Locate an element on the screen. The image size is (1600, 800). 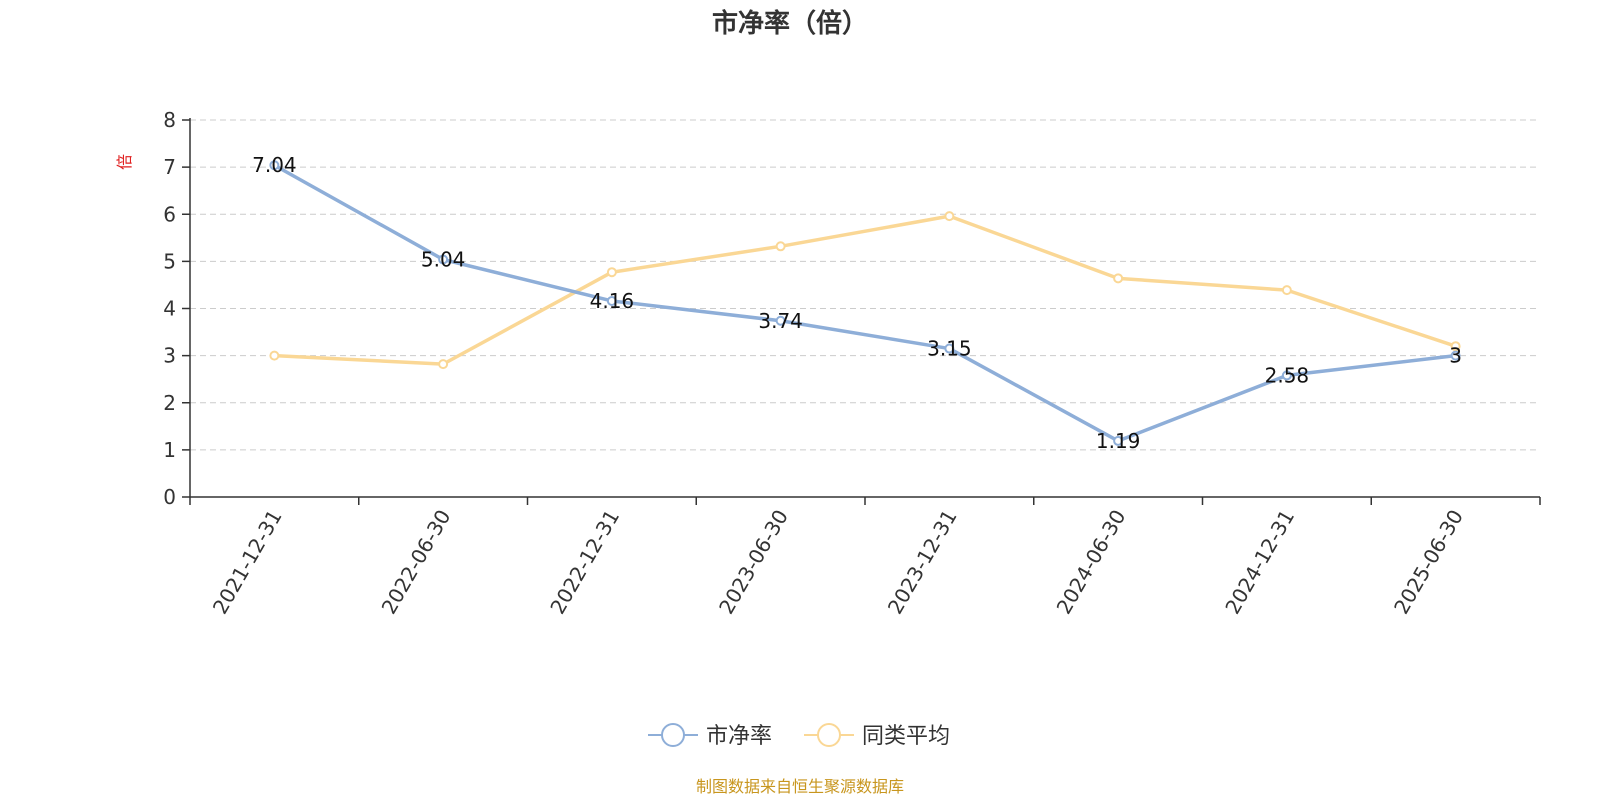
source-note: 制图数据来自恒生聚源数据库 is located at coordinates (800, 786).